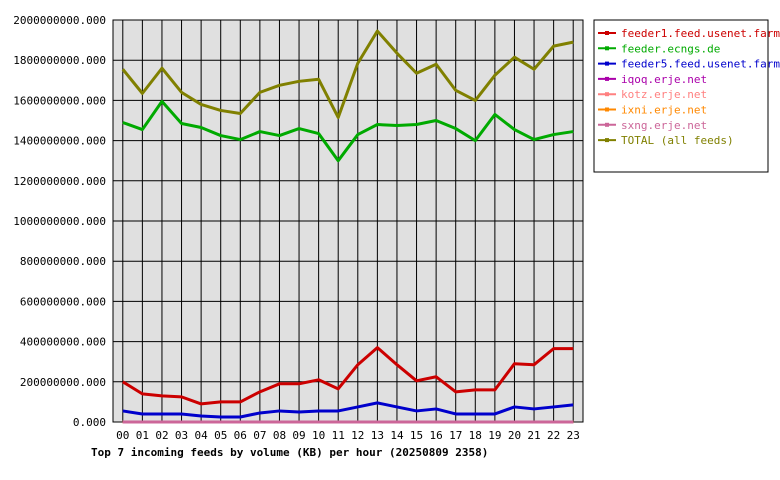 The image size is (780, 480). What do you see at coordinates (607, 48) in the screenshot?
I see `legend-marker-feeder-ecngs-de` at bounding box center [607, 48].